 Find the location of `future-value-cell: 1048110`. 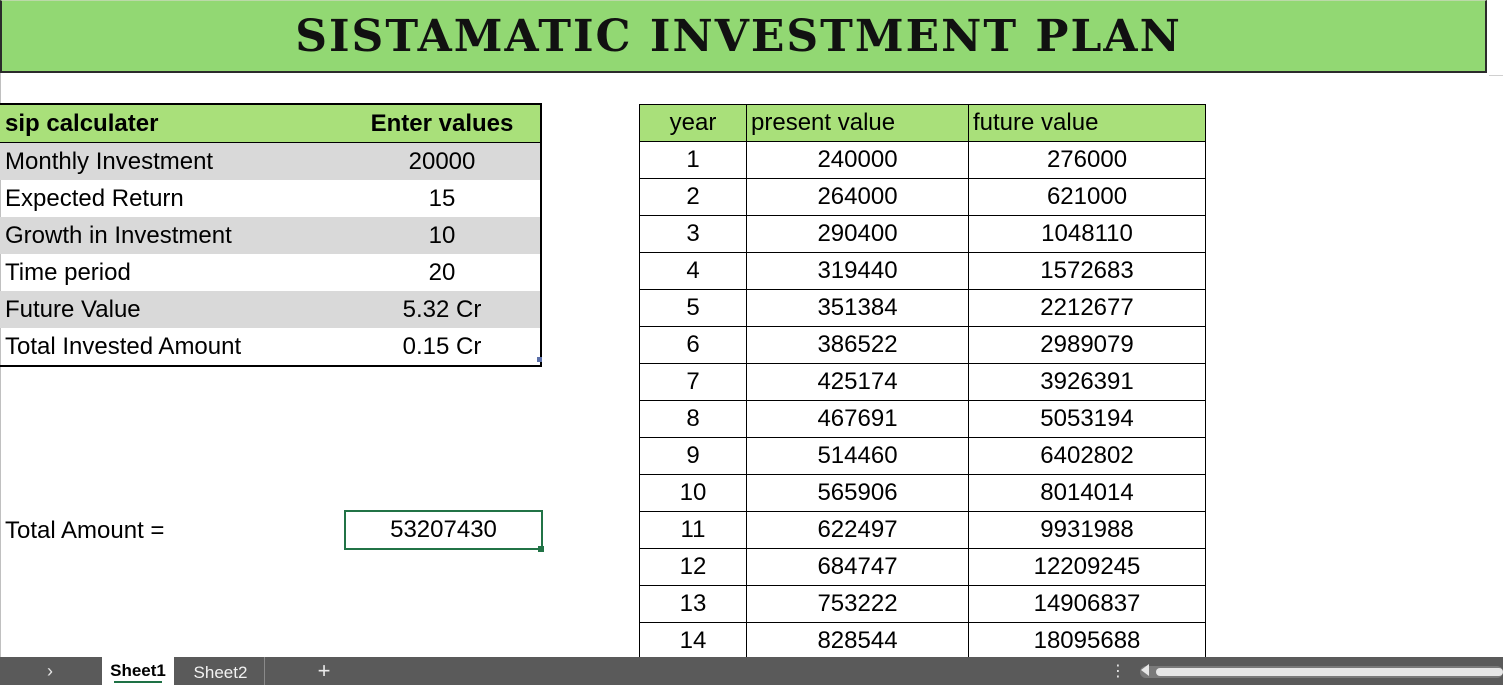

future-value-cell: 1048110 is located at coordinates (1087, 234).